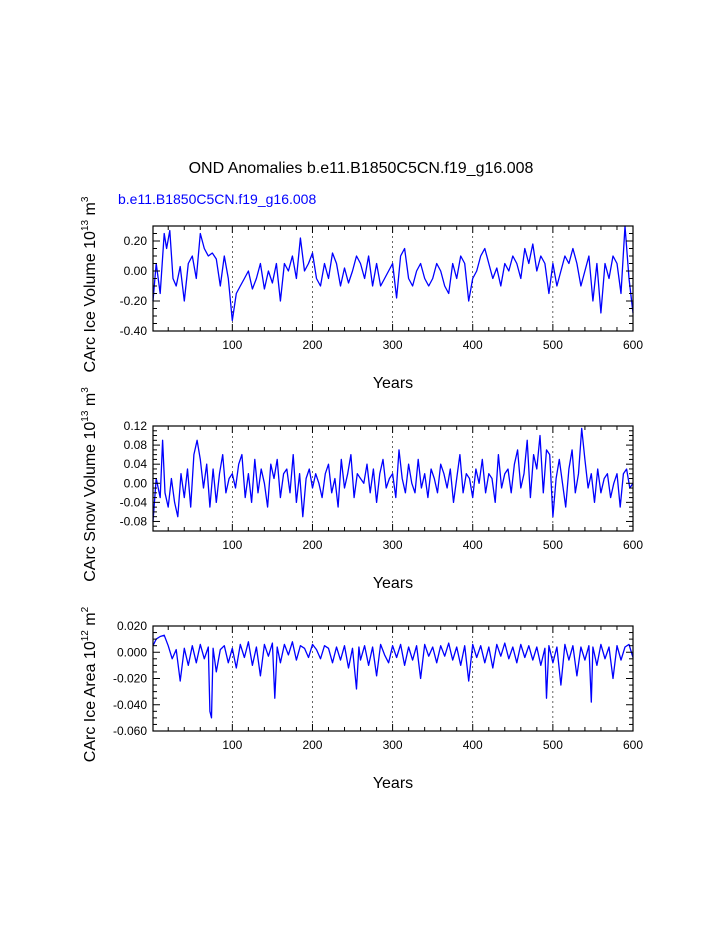  Describe the element at coordinates (136, 426) in the screenshot. I see `y-tick-label: 0.12` at that location.